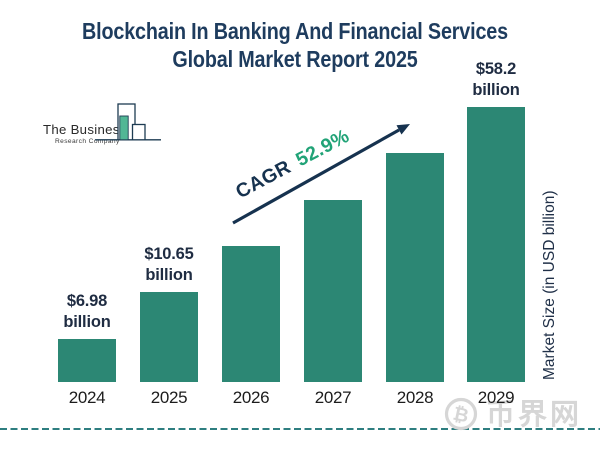 The width and height of the screenshot is (600, 450). What do you see at coordinates (128, 122) in the screenshot?
I see `logo-bars-icon` at bounding box center [128, 122].